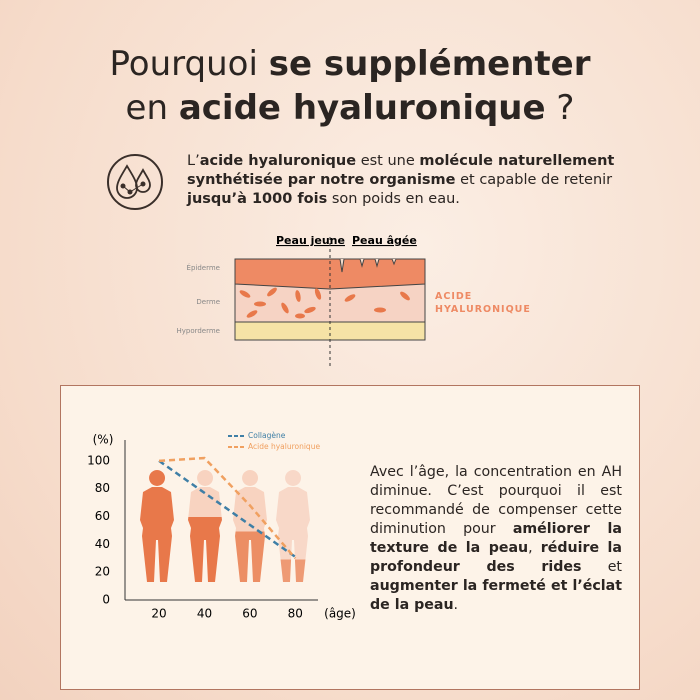 Image resolution: width=700 pixels, height=700 pixels. I want to click on layer-label: Derme, so click(208, 302).